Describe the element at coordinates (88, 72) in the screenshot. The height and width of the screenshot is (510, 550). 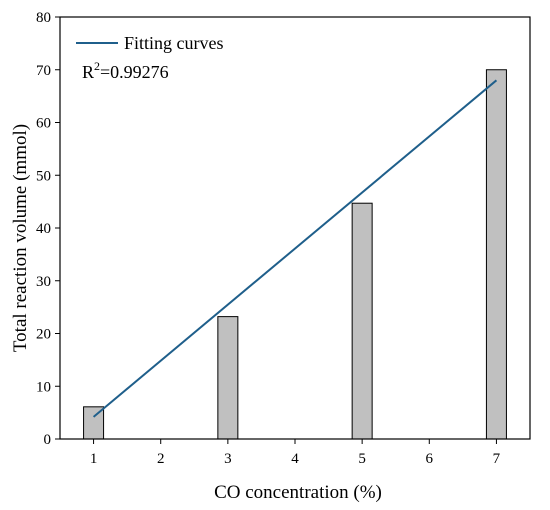
I see `r-squared-prefix: R` at that location.